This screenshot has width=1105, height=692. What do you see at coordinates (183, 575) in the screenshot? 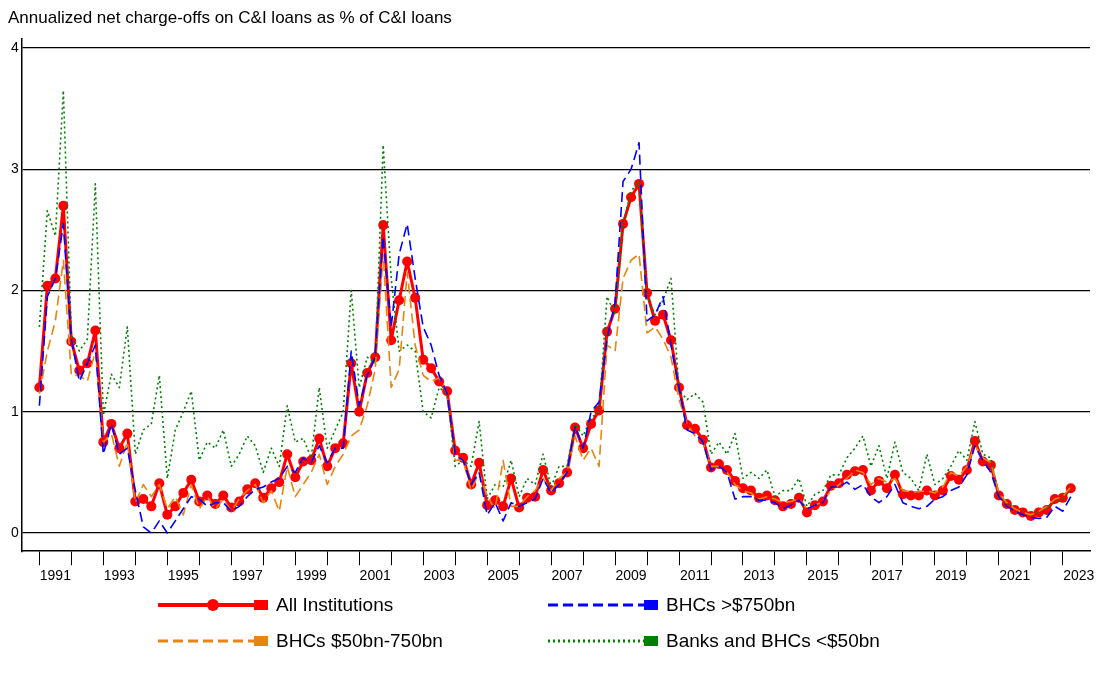
I see `x-tick-label: 1995` at bounding box center [183, 575].